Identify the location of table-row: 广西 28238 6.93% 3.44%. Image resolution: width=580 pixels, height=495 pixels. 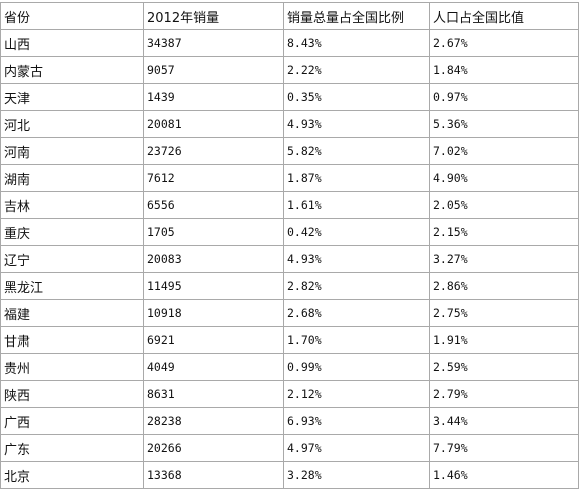
(289, 421).